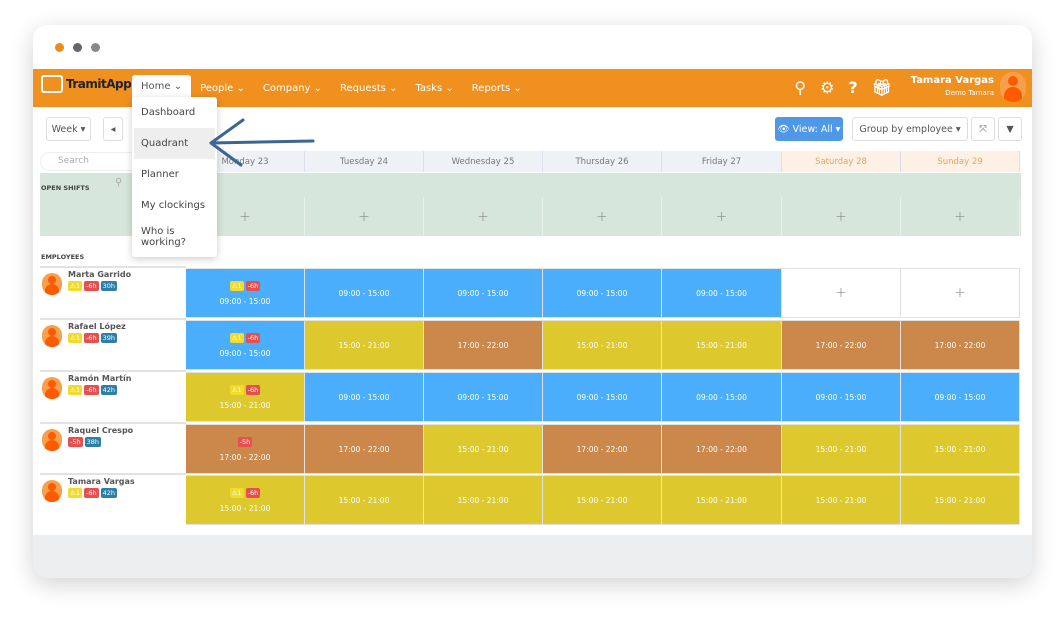 This screenshot has width=1058, height=622. What do you see at coordinates (86, 84) in the screenshot?
I see `app-logo: TramitApp` at bounding box center [86, 84].